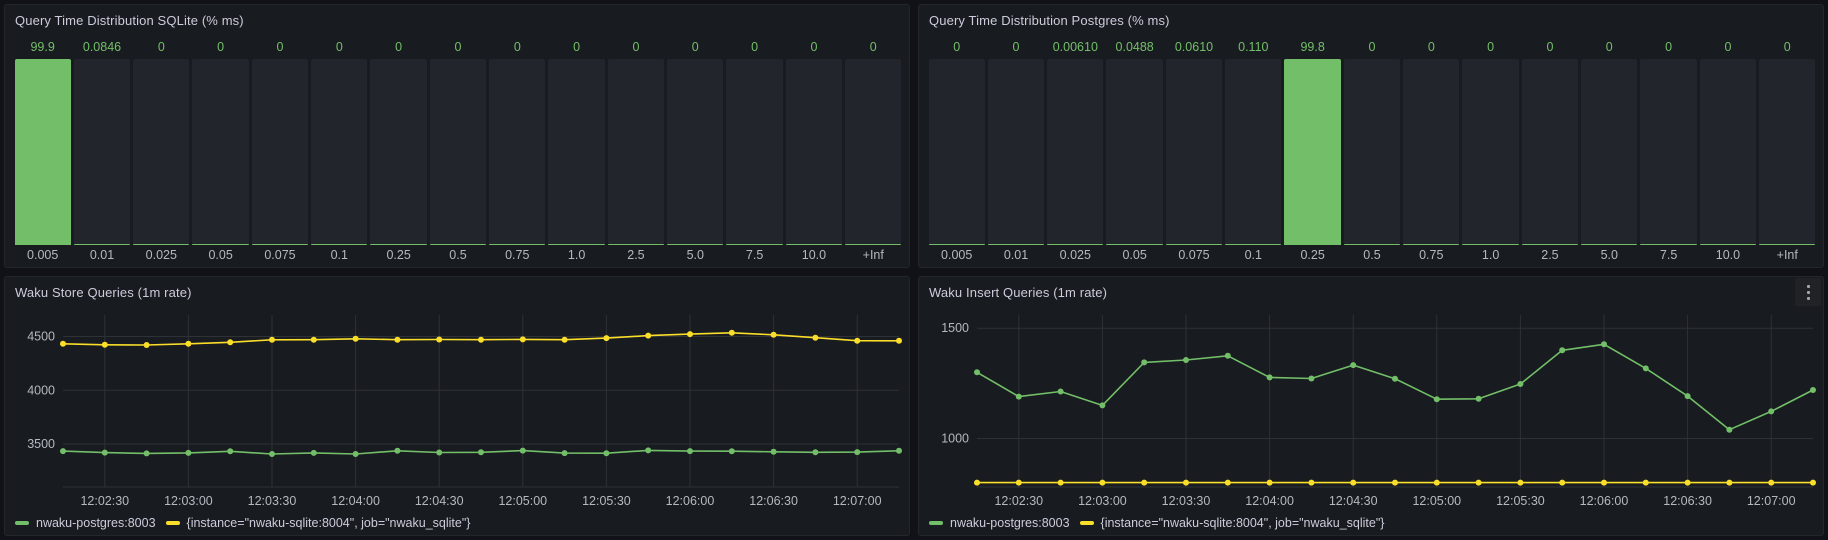  Describe the element at coordinates (1010, 523) in the screenshot. I see `legend-label: nwaku-postgres:8003` at that location.